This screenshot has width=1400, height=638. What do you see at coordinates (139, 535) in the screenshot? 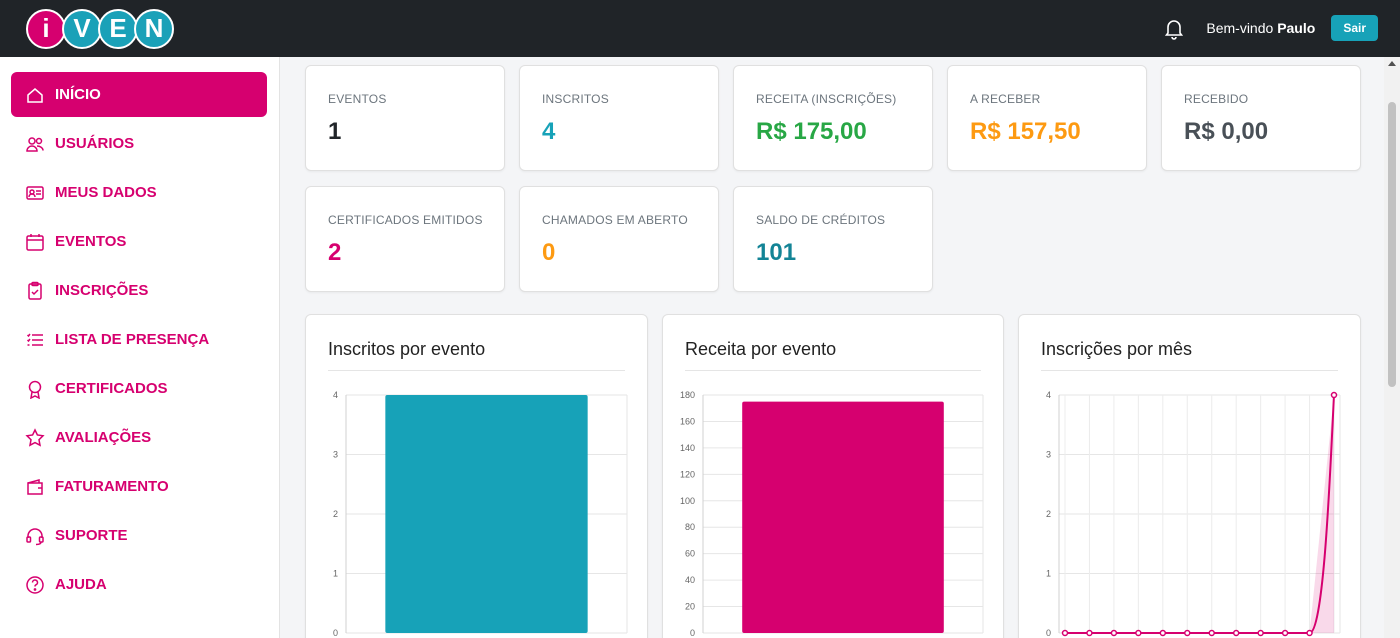
I see `sidebar-item-headset: SUPORTE` at bounding box center [139, 535].